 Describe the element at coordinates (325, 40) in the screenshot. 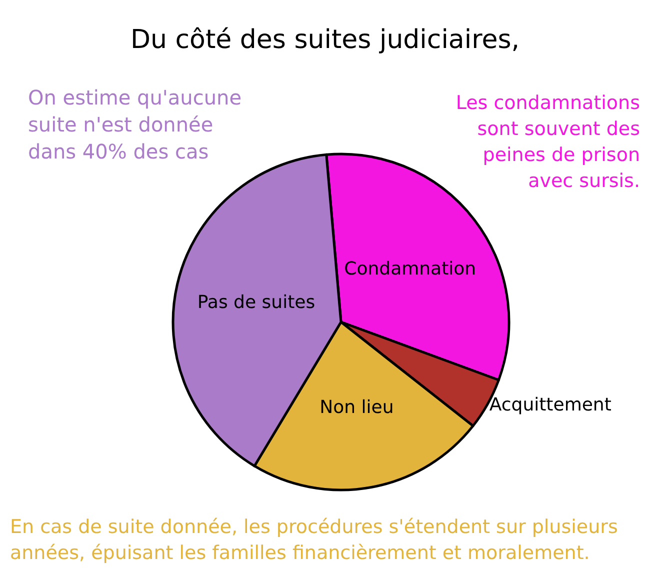

I see `chart-title: Du côté des suites judiciaires,` at that location.